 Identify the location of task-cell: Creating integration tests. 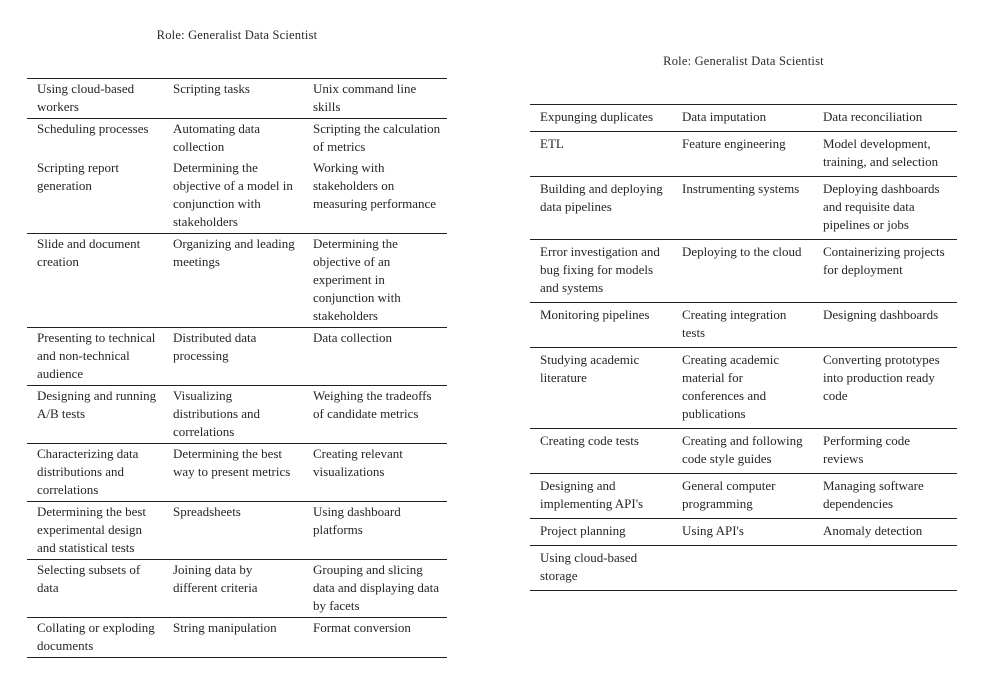
(742, 325).